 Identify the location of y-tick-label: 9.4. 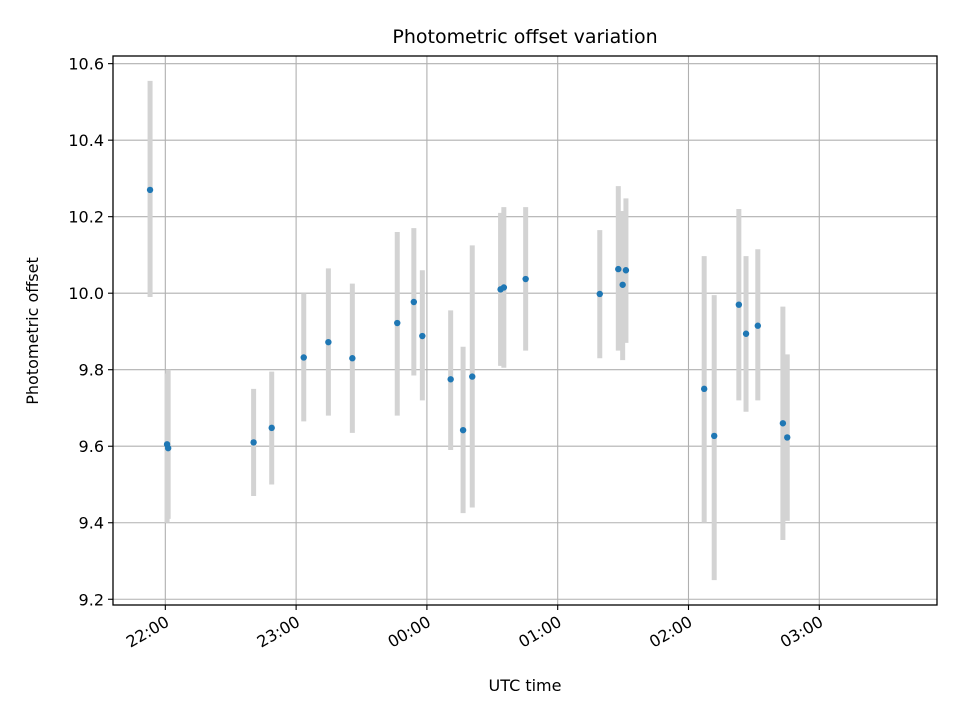
(91, 523).